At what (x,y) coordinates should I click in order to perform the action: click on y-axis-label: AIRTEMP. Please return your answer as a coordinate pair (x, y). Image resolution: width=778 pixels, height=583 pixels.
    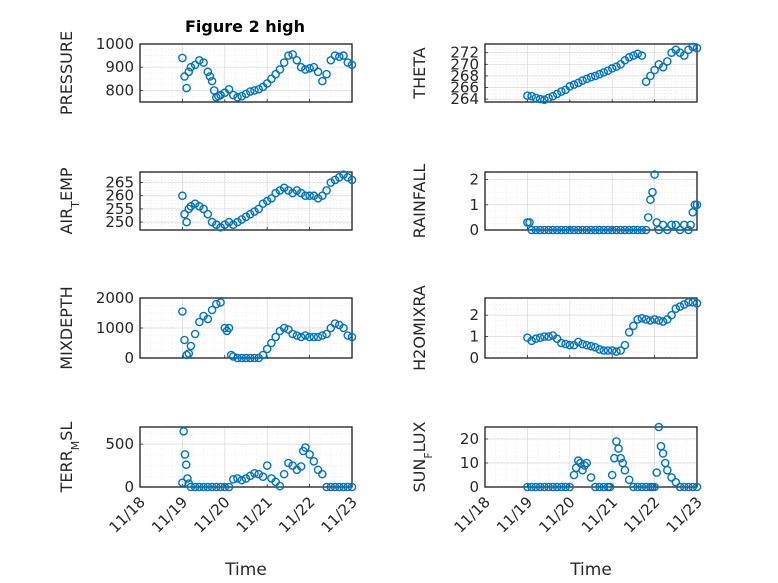
    Looking at the image, I should click on (69, 200).